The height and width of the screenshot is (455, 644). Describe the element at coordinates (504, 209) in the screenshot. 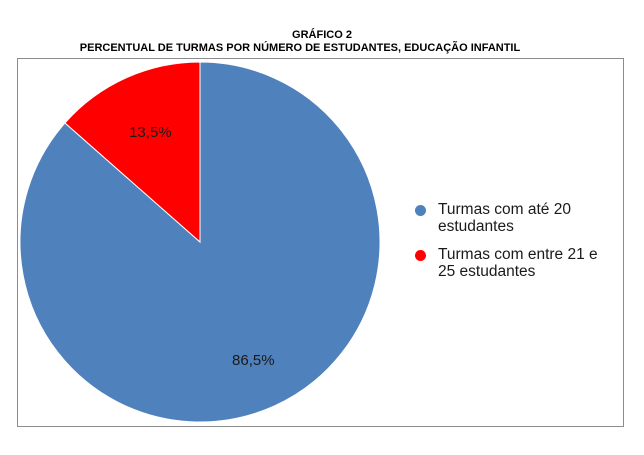

I see `legend-label-line-1: Turmas com até 20` at that location.